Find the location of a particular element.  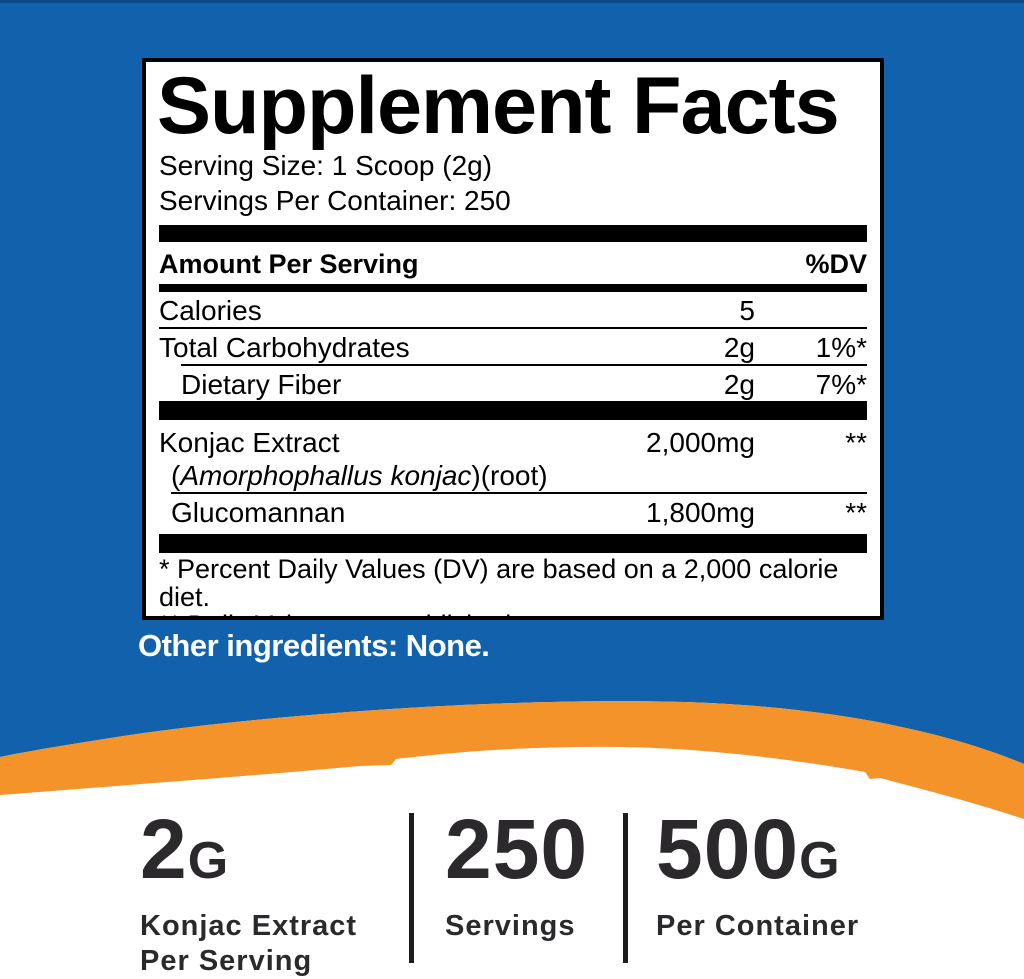

stat-number: 500 is located at coordinates (728, 849).